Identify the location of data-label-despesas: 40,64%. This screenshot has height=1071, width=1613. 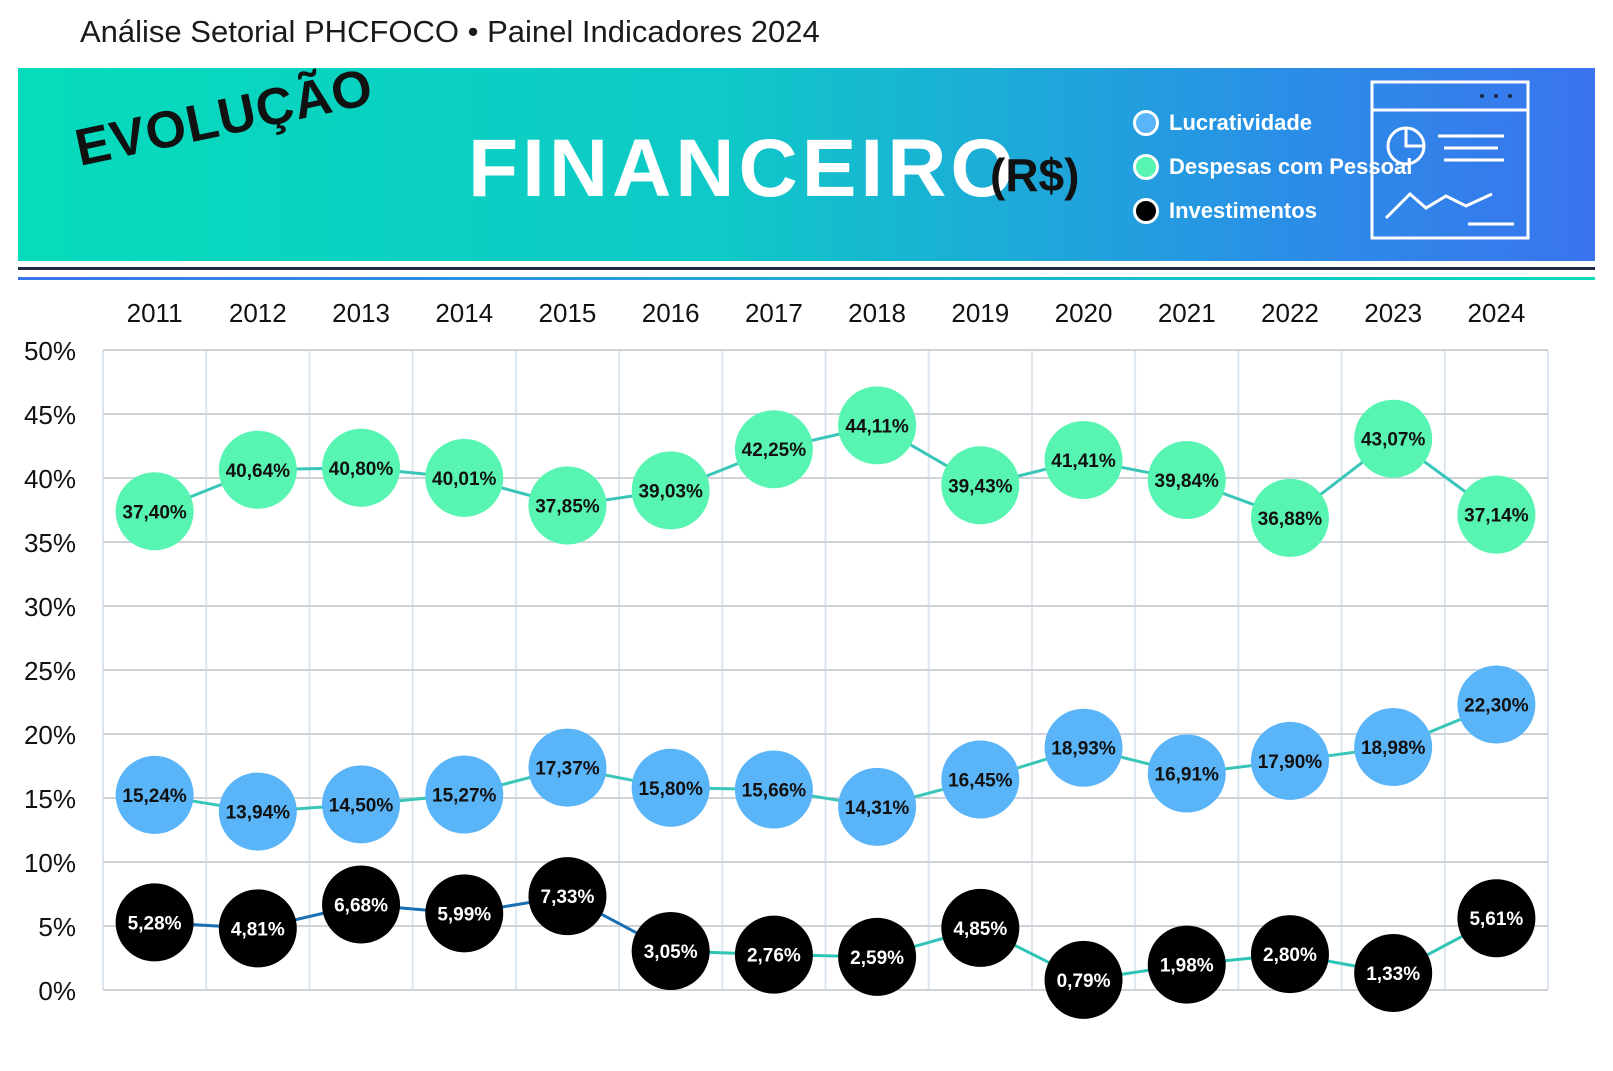
(258, 471).